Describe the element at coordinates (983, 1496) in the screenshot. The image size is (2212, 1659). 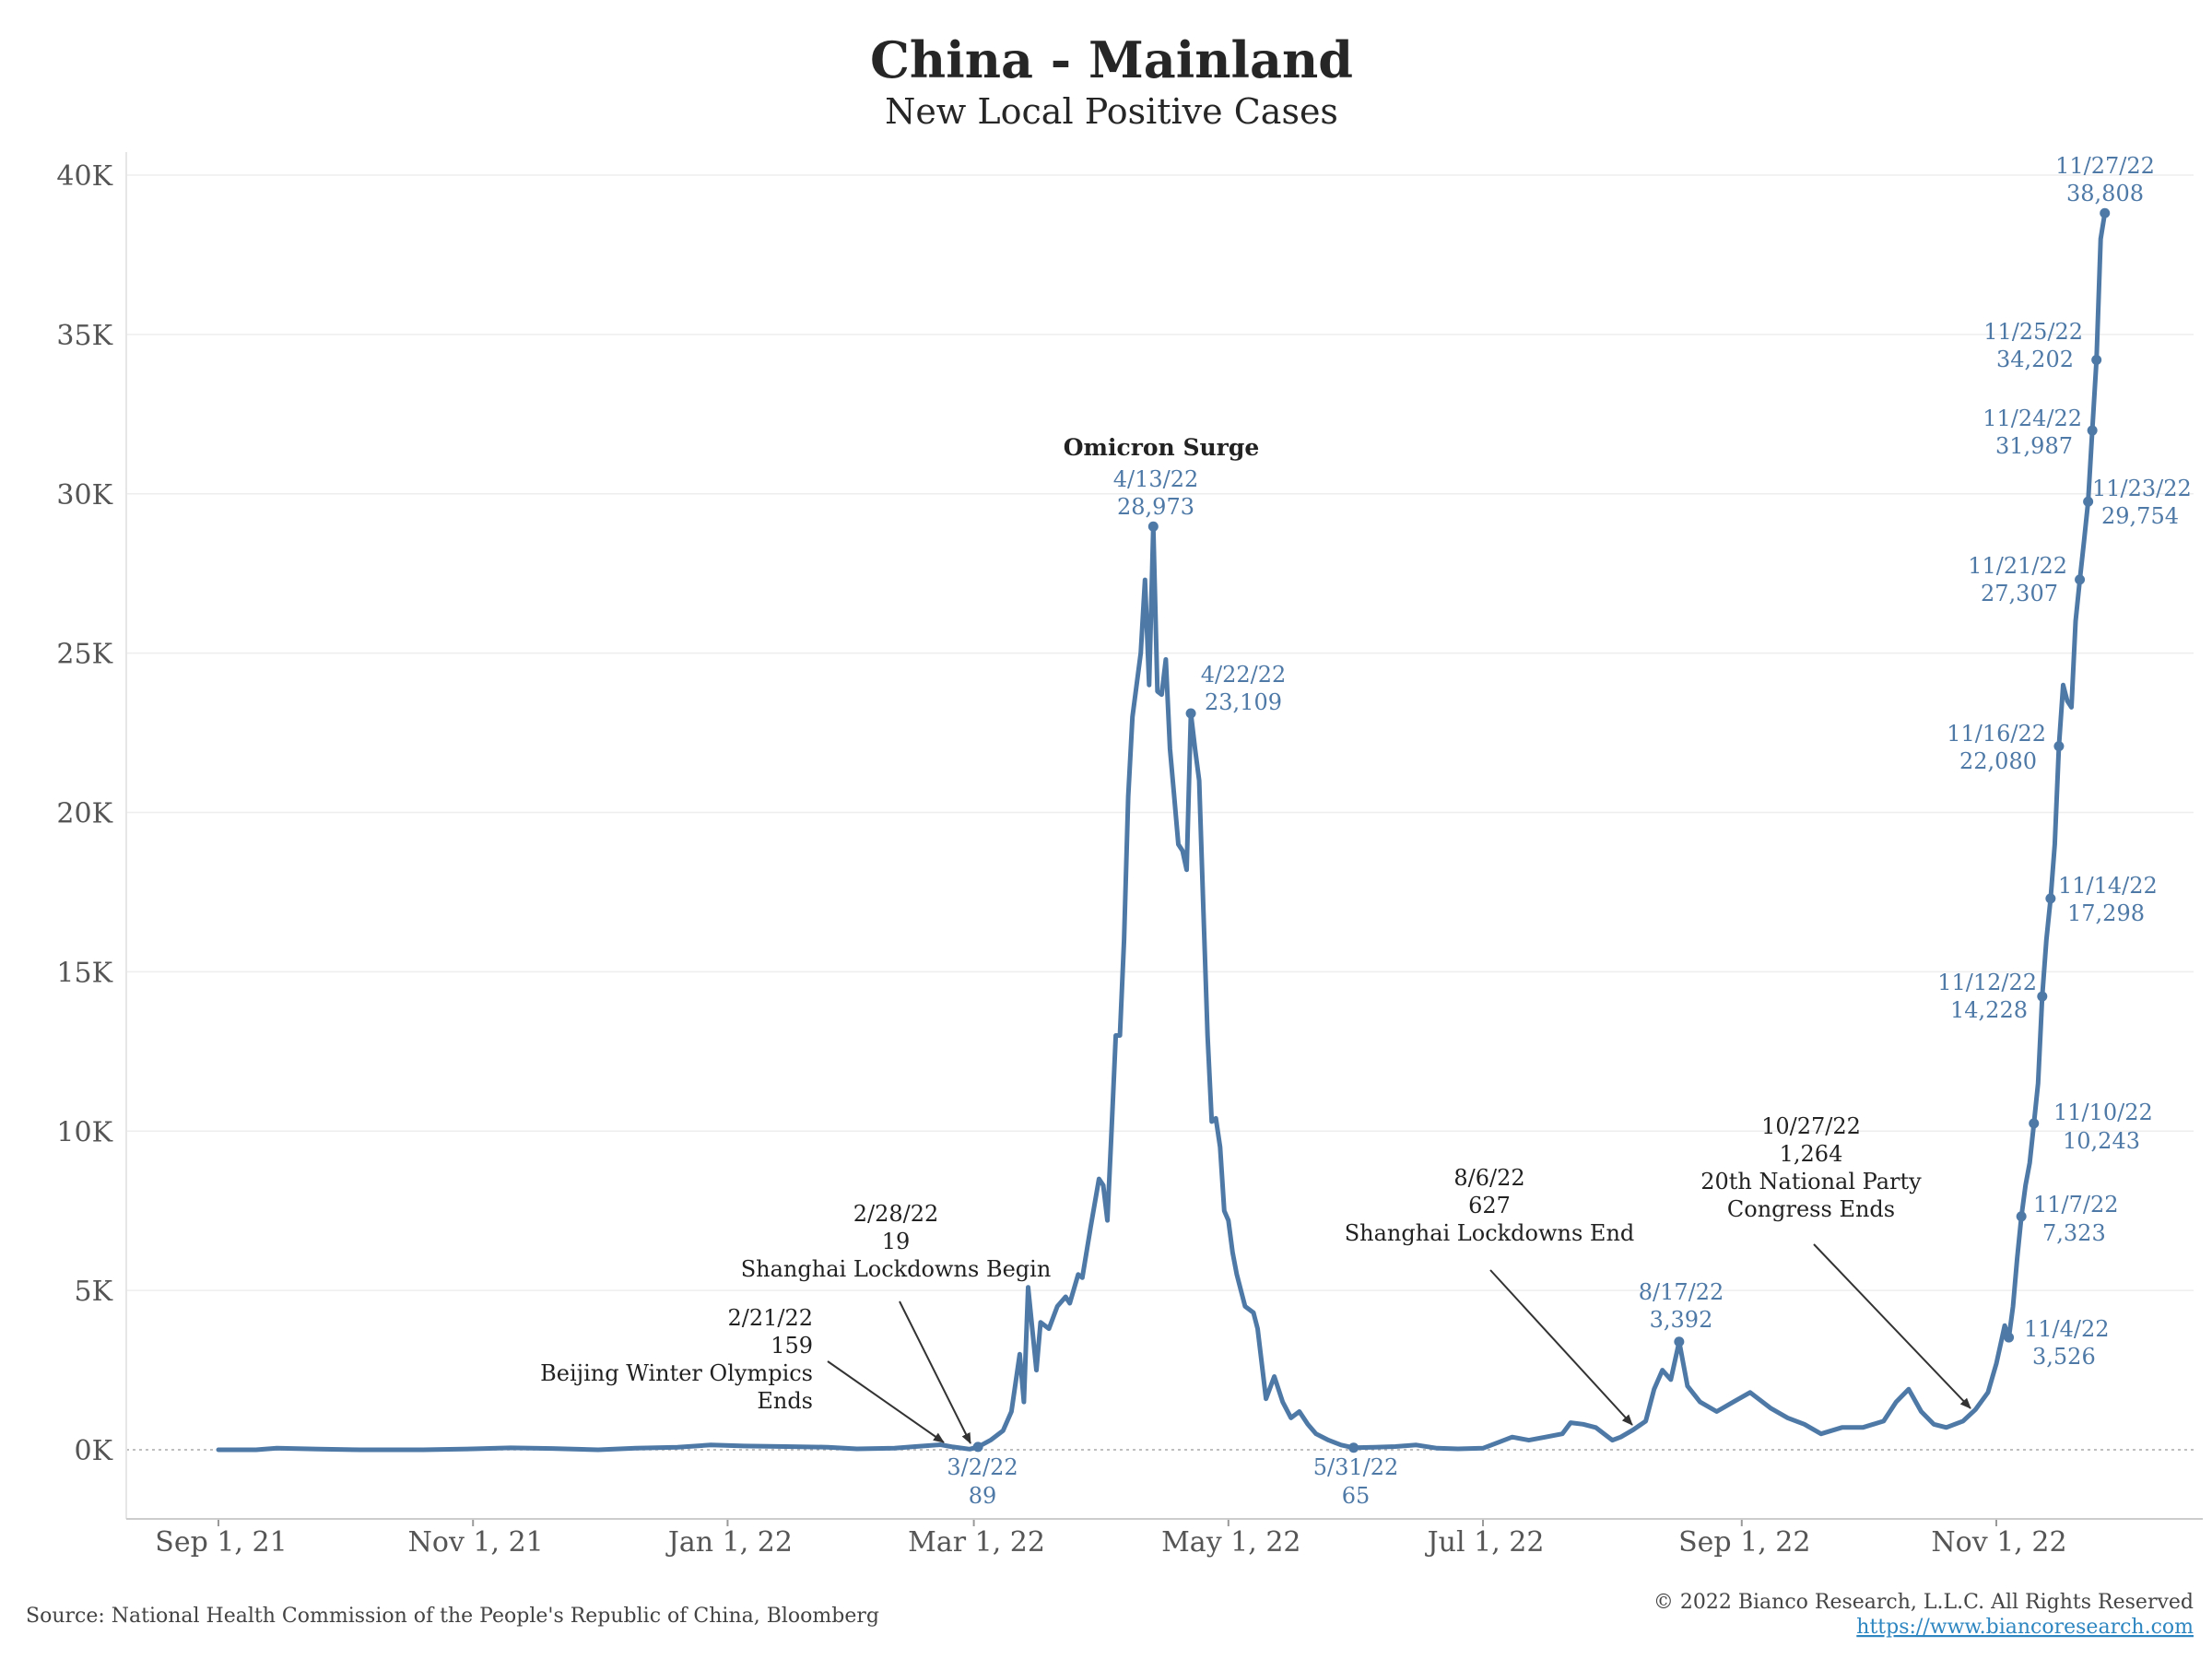
I see `annotation-mar2-value: 89` at that location.